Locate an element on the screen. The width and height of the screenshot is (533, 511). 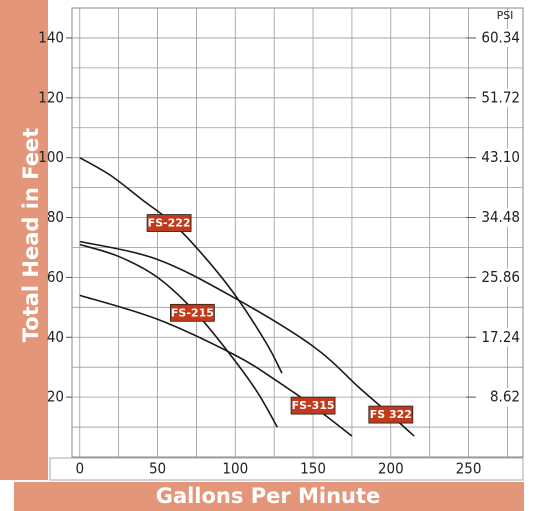
curve-label-text: FS-222 is located at coordinates (169, 223).